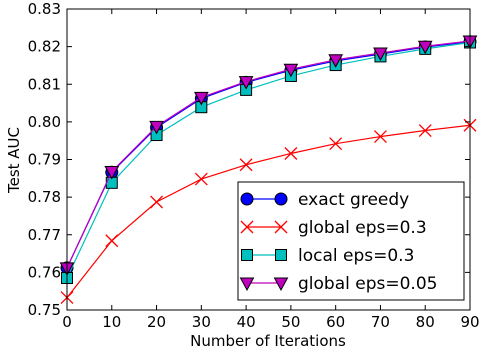 The width and height of the screenshot is (483, 354). I want to click on x-tick-label: 90, so click(469, 322).